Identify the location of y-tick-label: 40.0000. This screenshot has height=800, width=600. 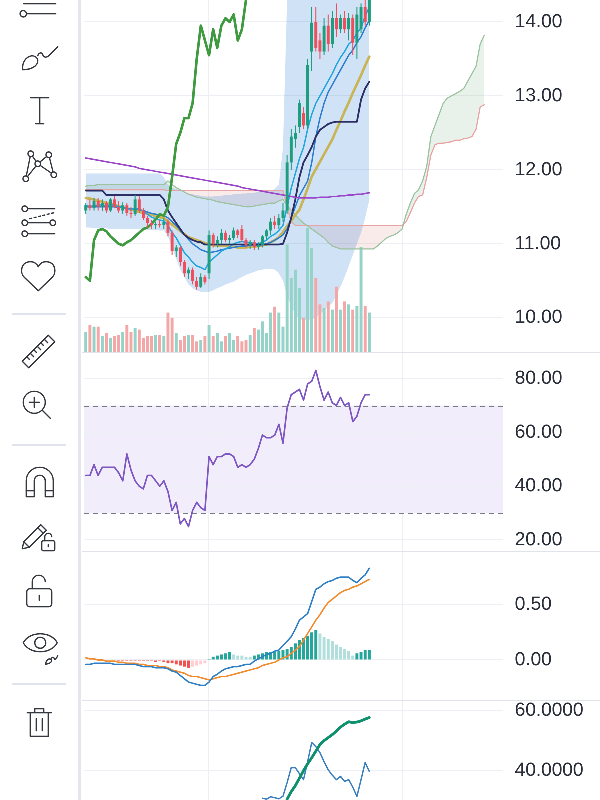
(549, 771).